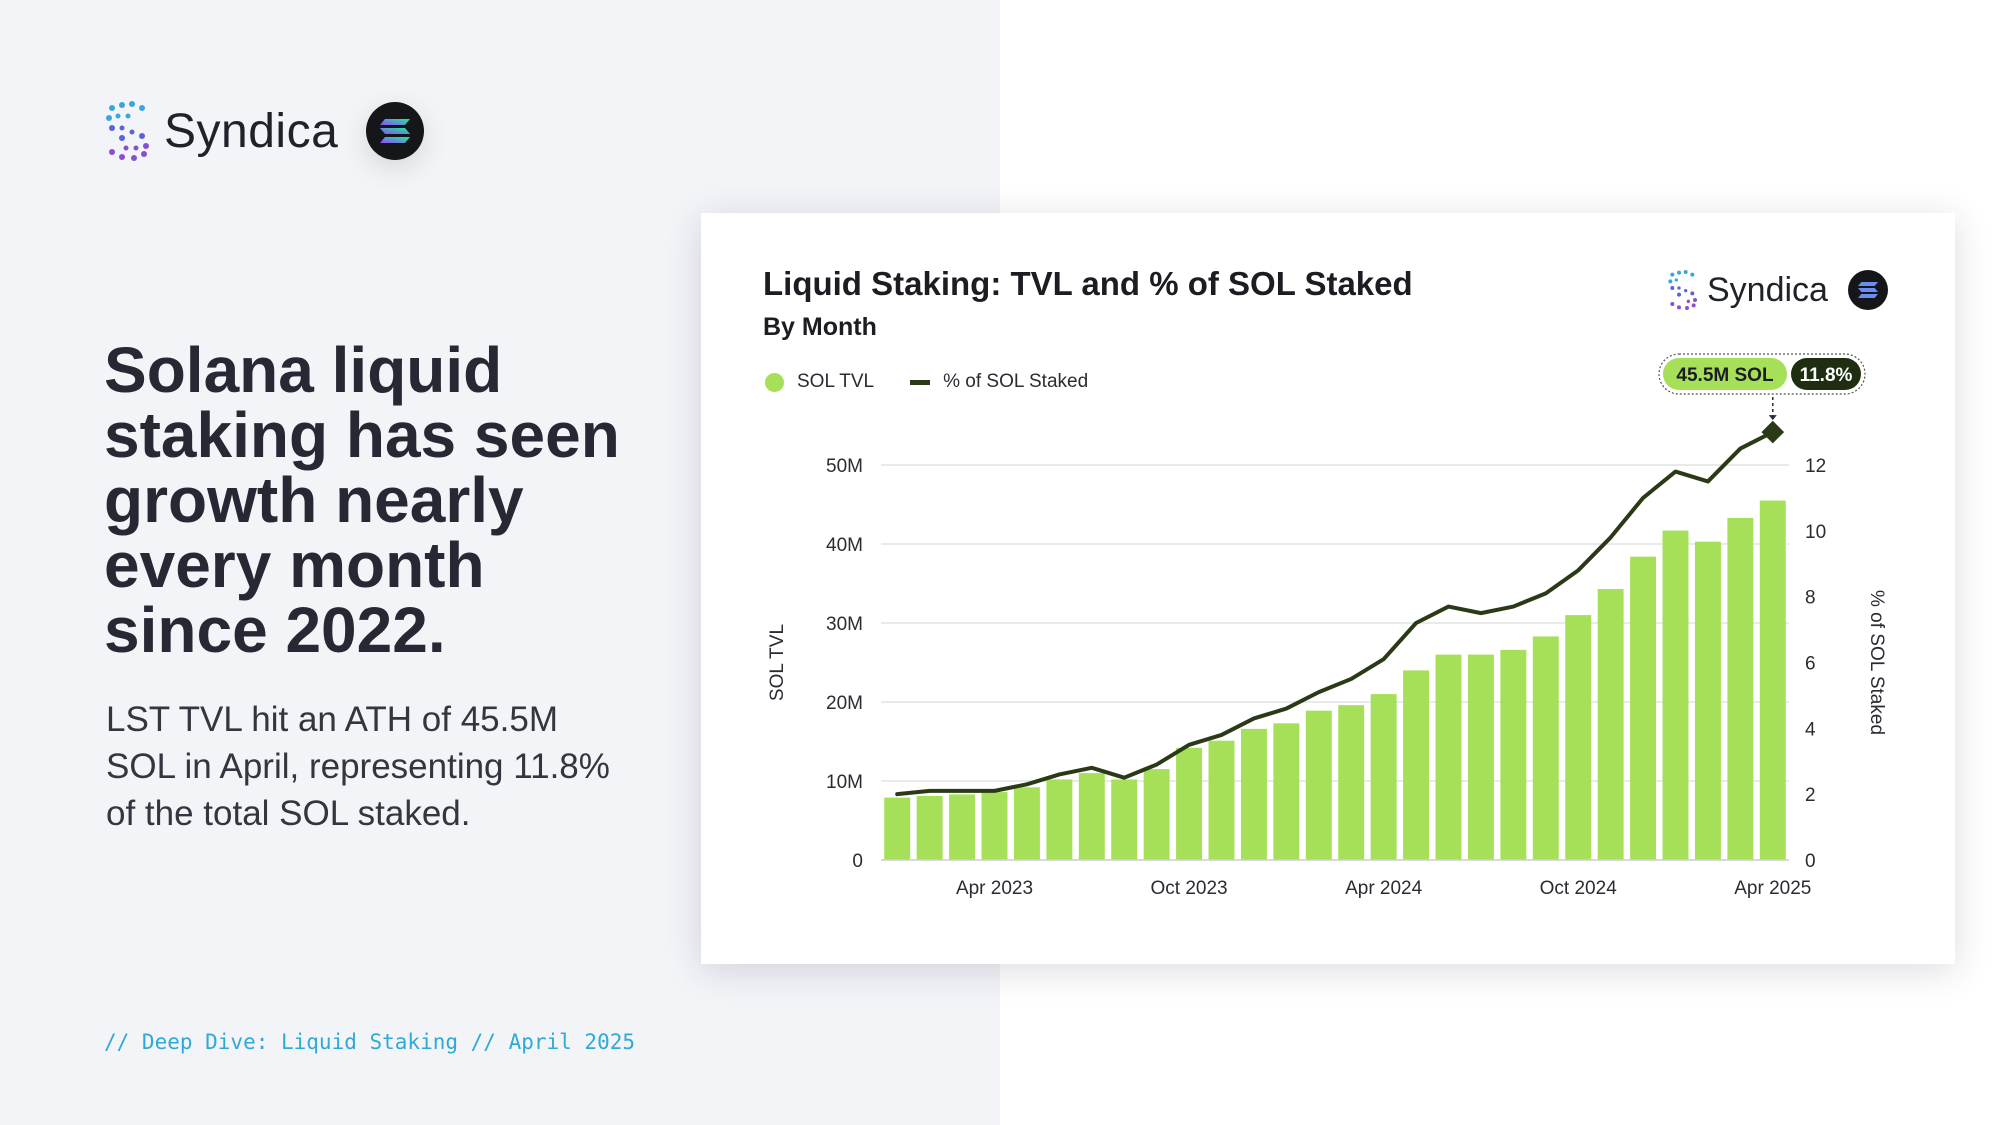  Describe the element at coordinates (1772, 680) in the screenshot. I see `bar-apr-2025` at that location.